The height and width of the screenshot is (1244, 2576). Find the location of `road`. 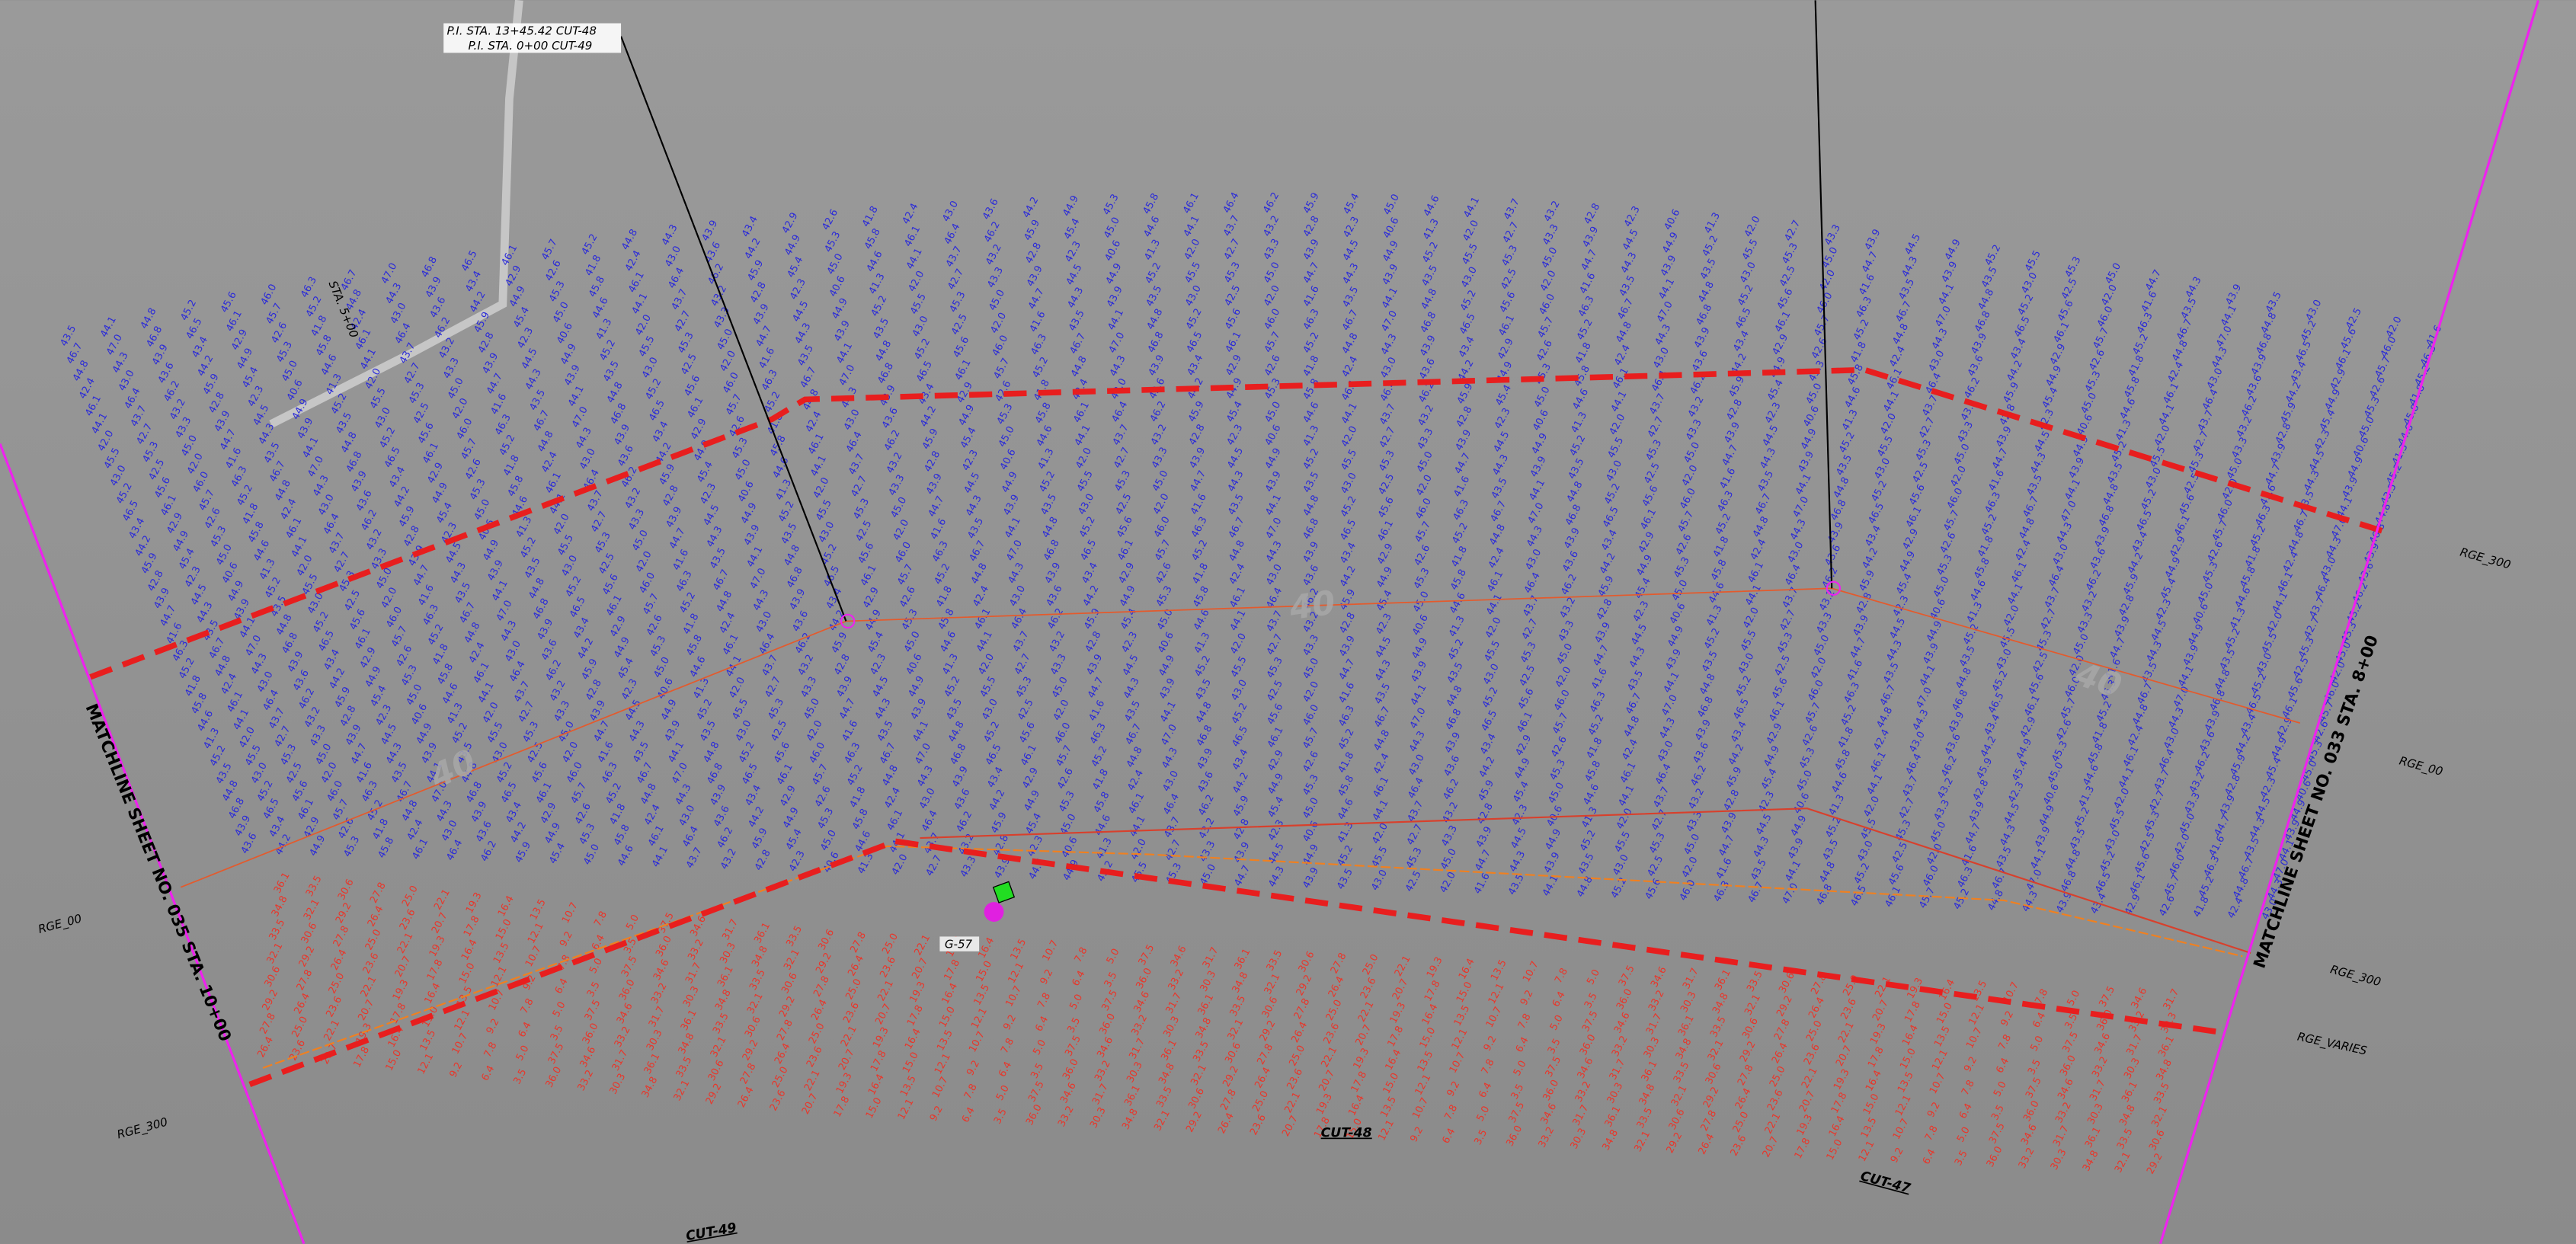

road is located at coordinates (396, 214).